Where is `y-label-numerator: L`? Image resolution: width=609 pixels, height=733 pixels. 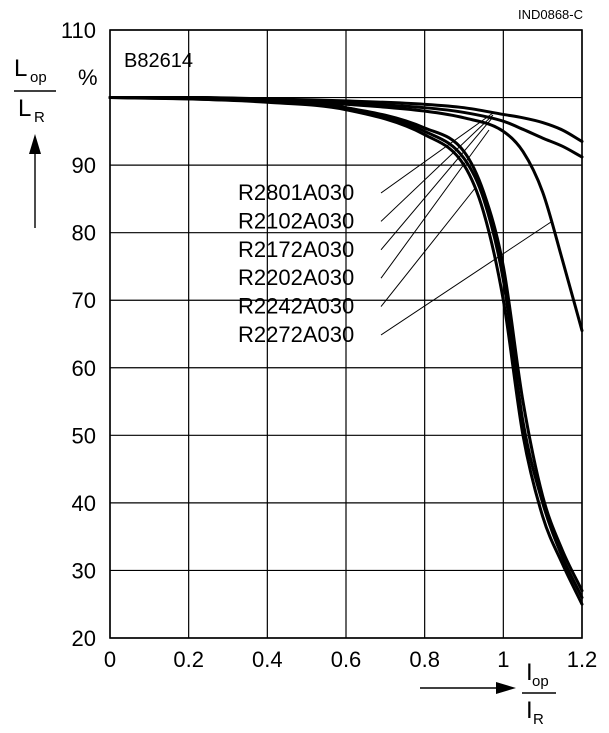
y-label-numerator: L is located at coordinates (20, 68).